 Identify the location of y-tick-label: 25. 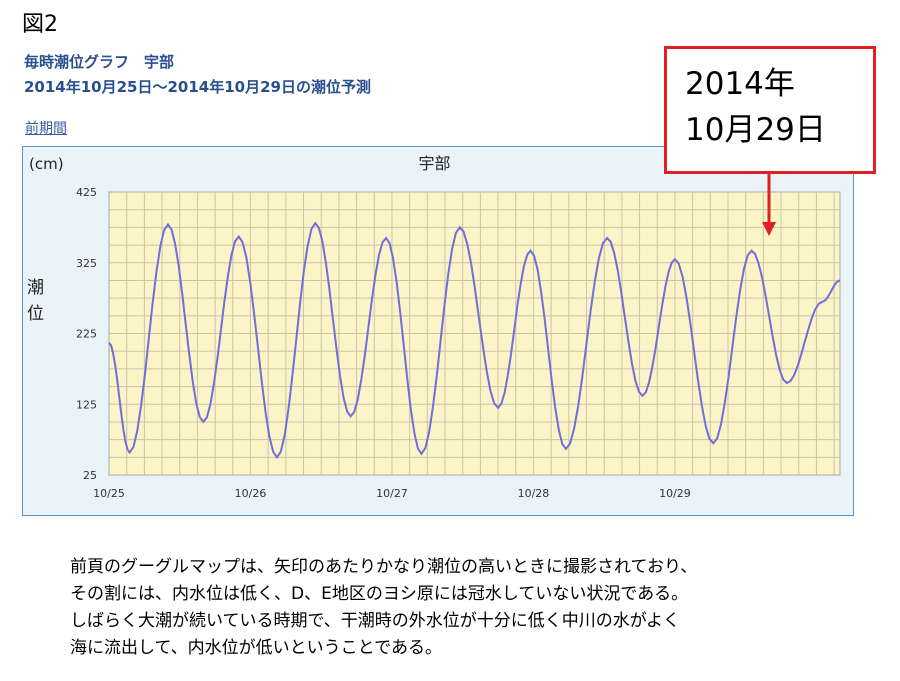
(90, 475).